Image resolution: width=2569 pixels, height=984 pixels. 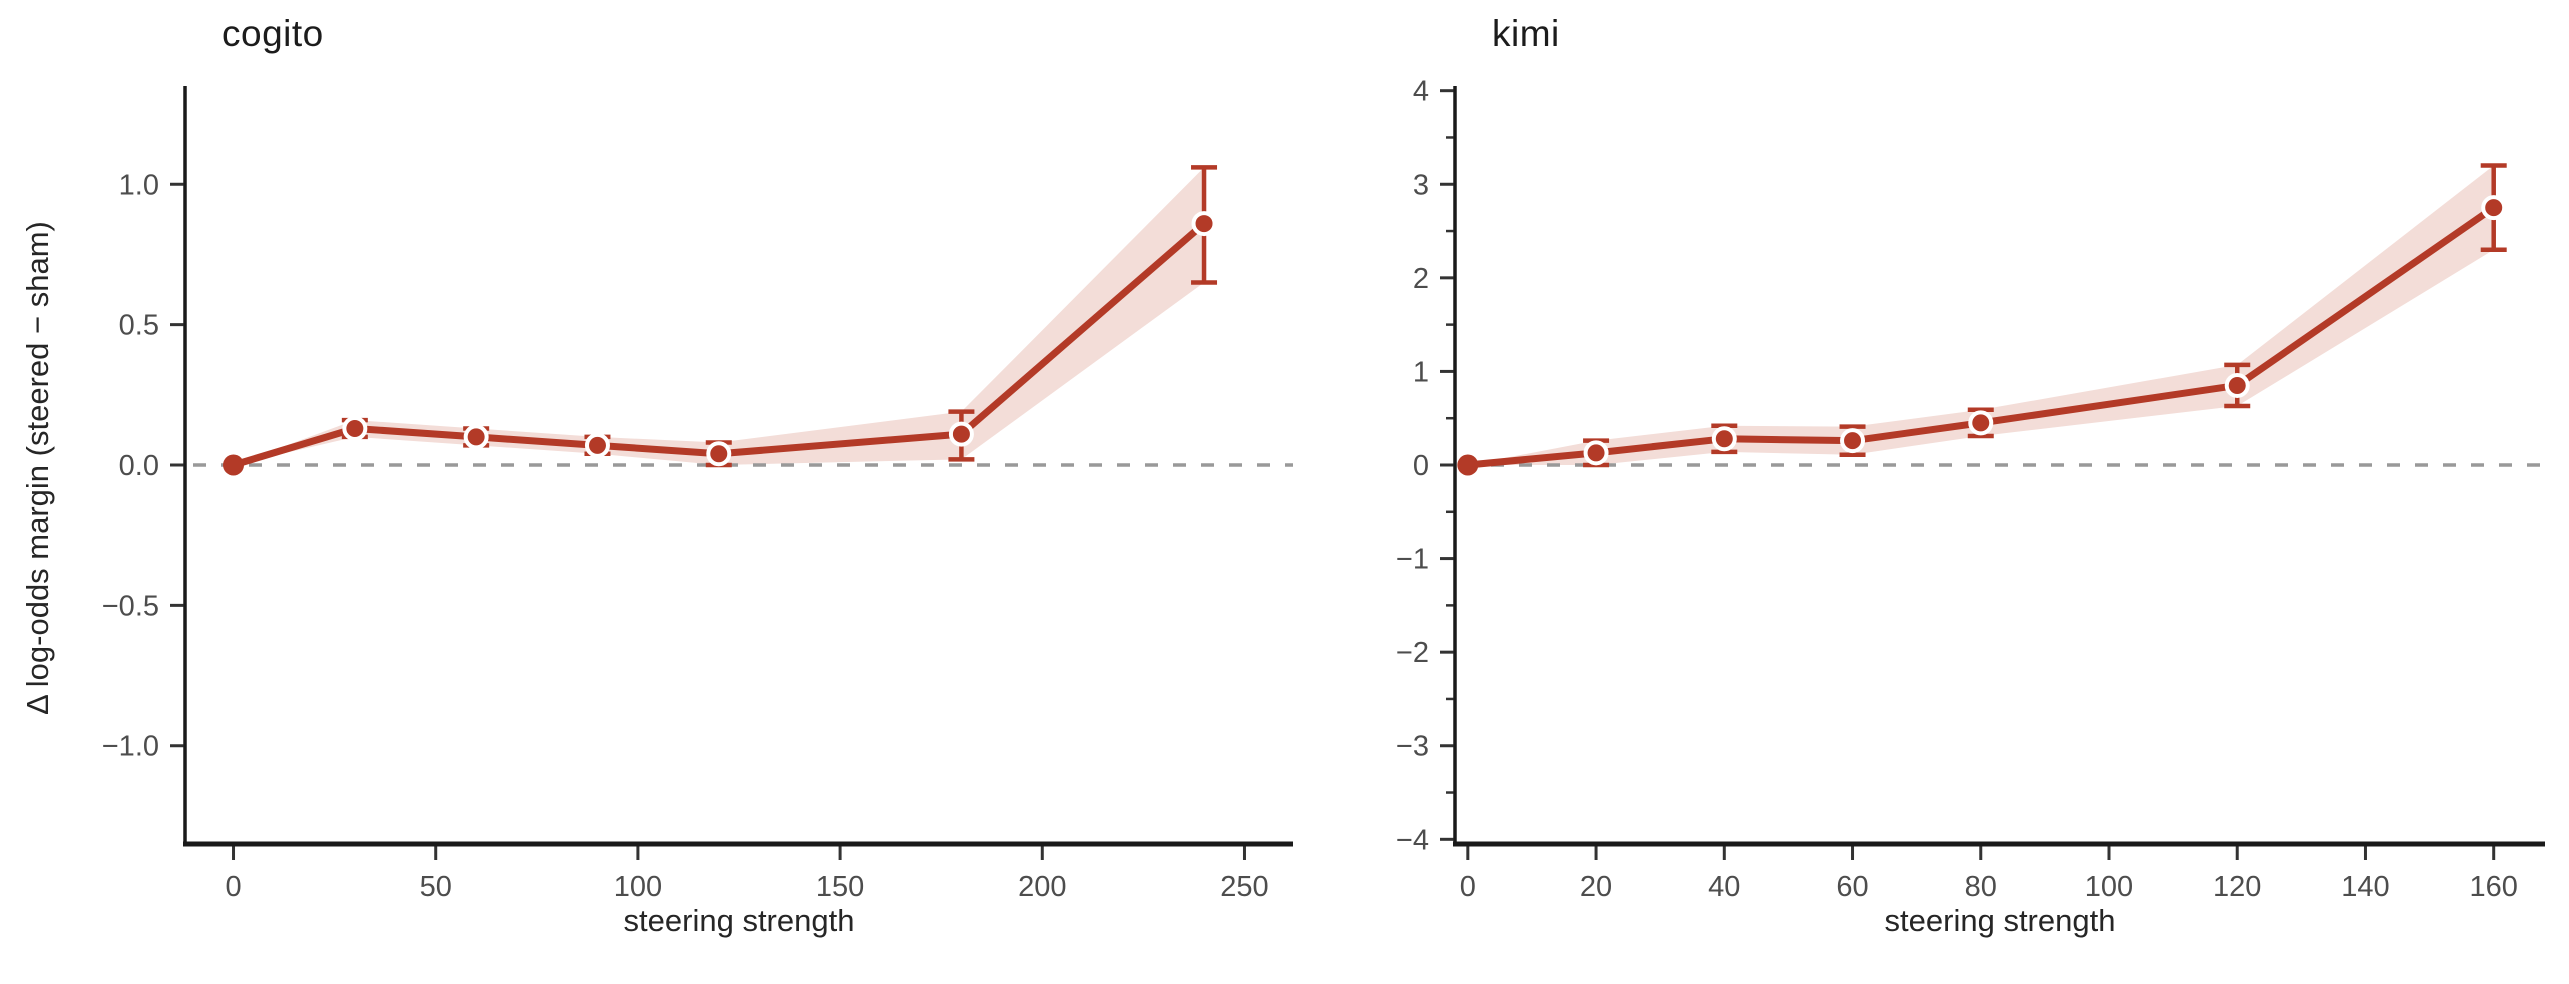 What do you see at coordinates (1724, 887) in the screenshot?
I see `x-tick-label: 40` at bounding box center [1724, 887].